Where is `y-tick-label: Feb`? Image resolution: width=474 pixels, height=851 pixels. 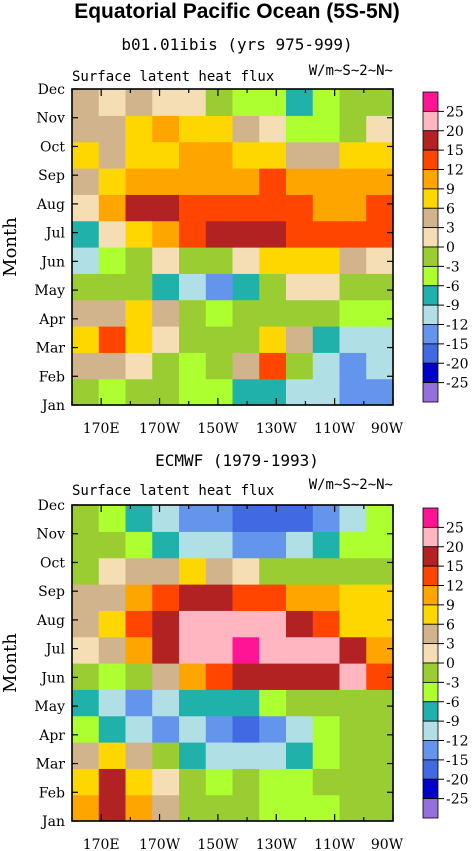 y-tick-label: Feb is located at coordinates (52, 377).